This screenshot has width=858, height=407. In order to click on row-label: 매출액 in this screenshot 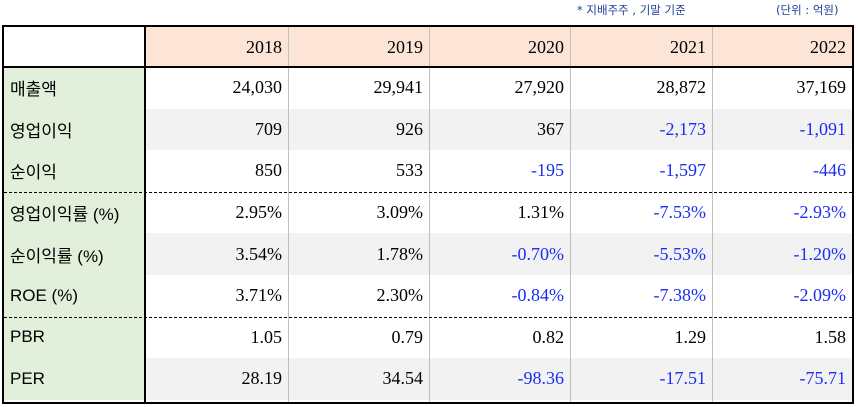, I will do `click(74, 88)`.